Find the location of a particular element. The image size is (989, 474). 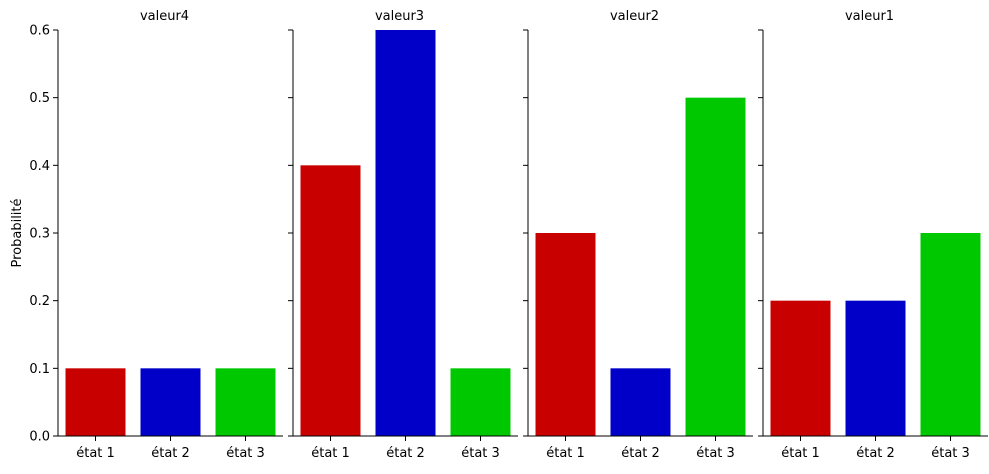

panel-title: valeur2 is located at coordinates (634, 16).